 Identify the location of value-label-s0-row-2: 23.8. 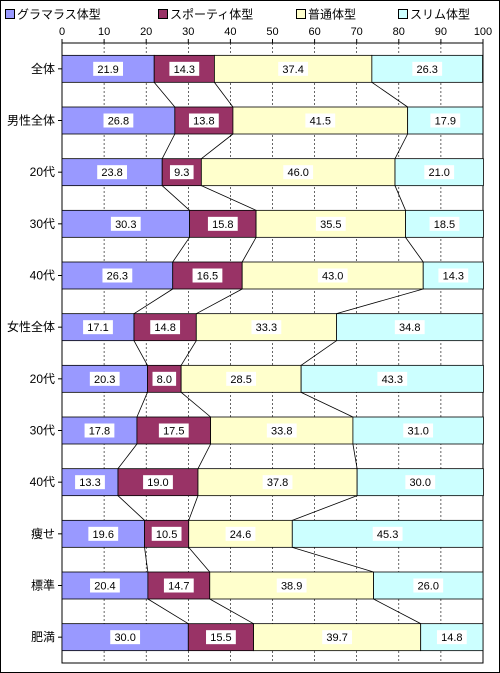
(111, 173).